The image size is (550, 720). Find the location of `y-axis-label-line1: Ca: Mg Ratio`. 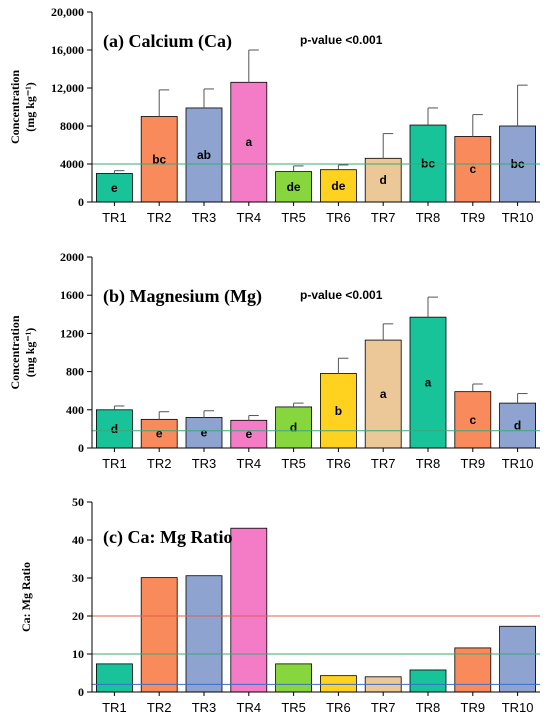

y-axis-label-line1: Ca: Mg Ratio is located at coordinates (26, 597).